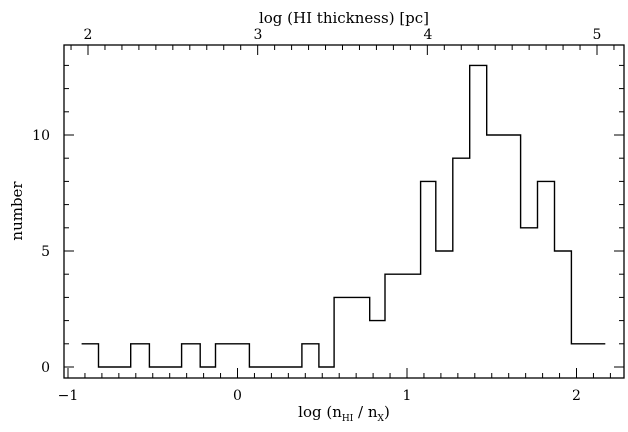  I want to click on y-tick-label: 0, so click(45, 368).